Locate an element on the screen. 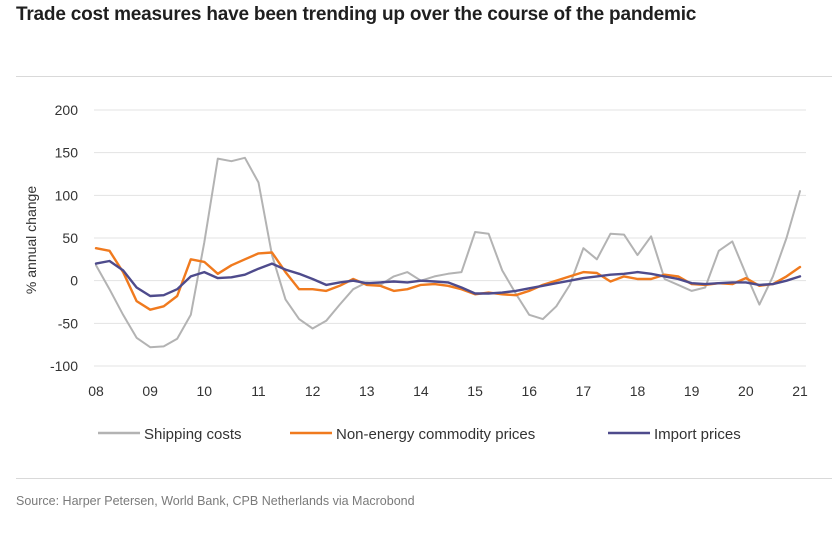  x-tick-label: 11 is located at coordinates (258, 391).